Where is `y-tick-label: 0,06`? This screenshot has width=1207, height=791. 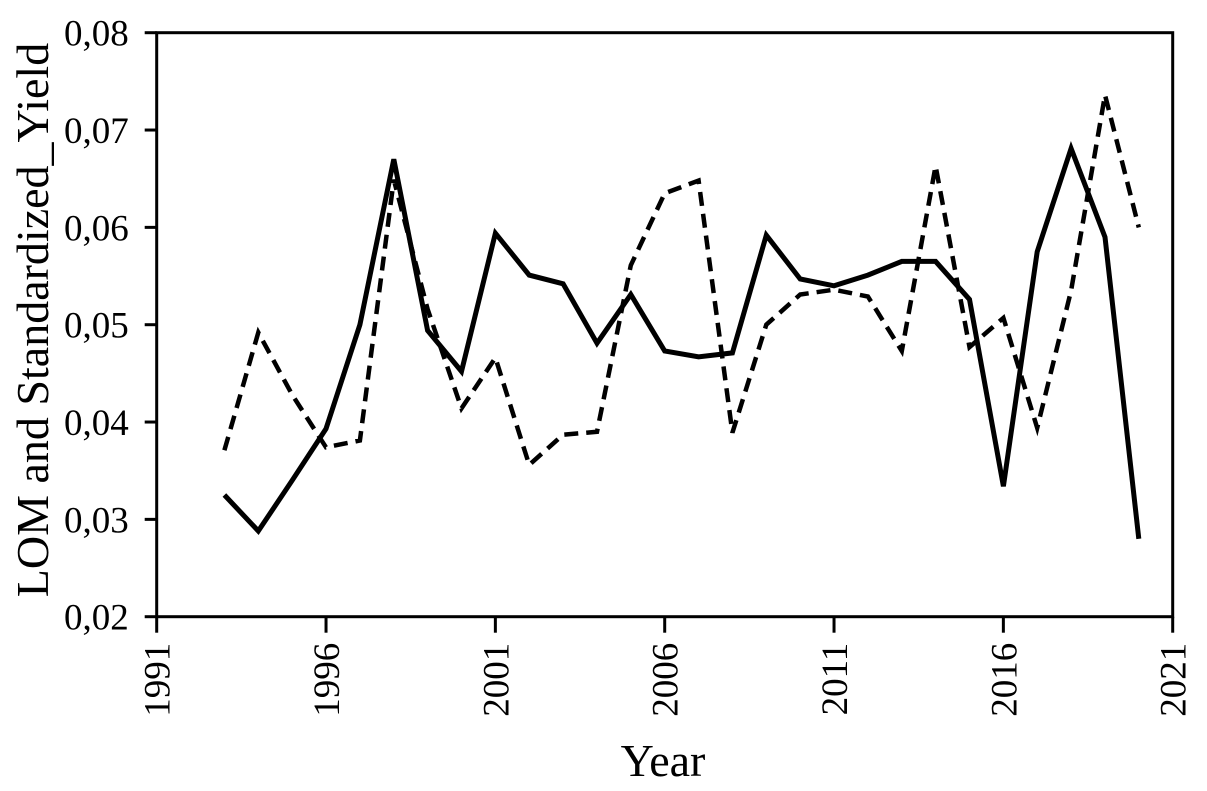
y-tick-label: 0,06 is located at coordinates (96, 228).